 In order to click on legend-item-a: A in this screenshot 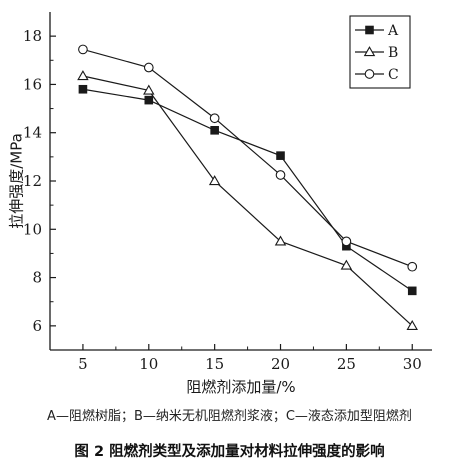, I will do `click(377, 31)`.